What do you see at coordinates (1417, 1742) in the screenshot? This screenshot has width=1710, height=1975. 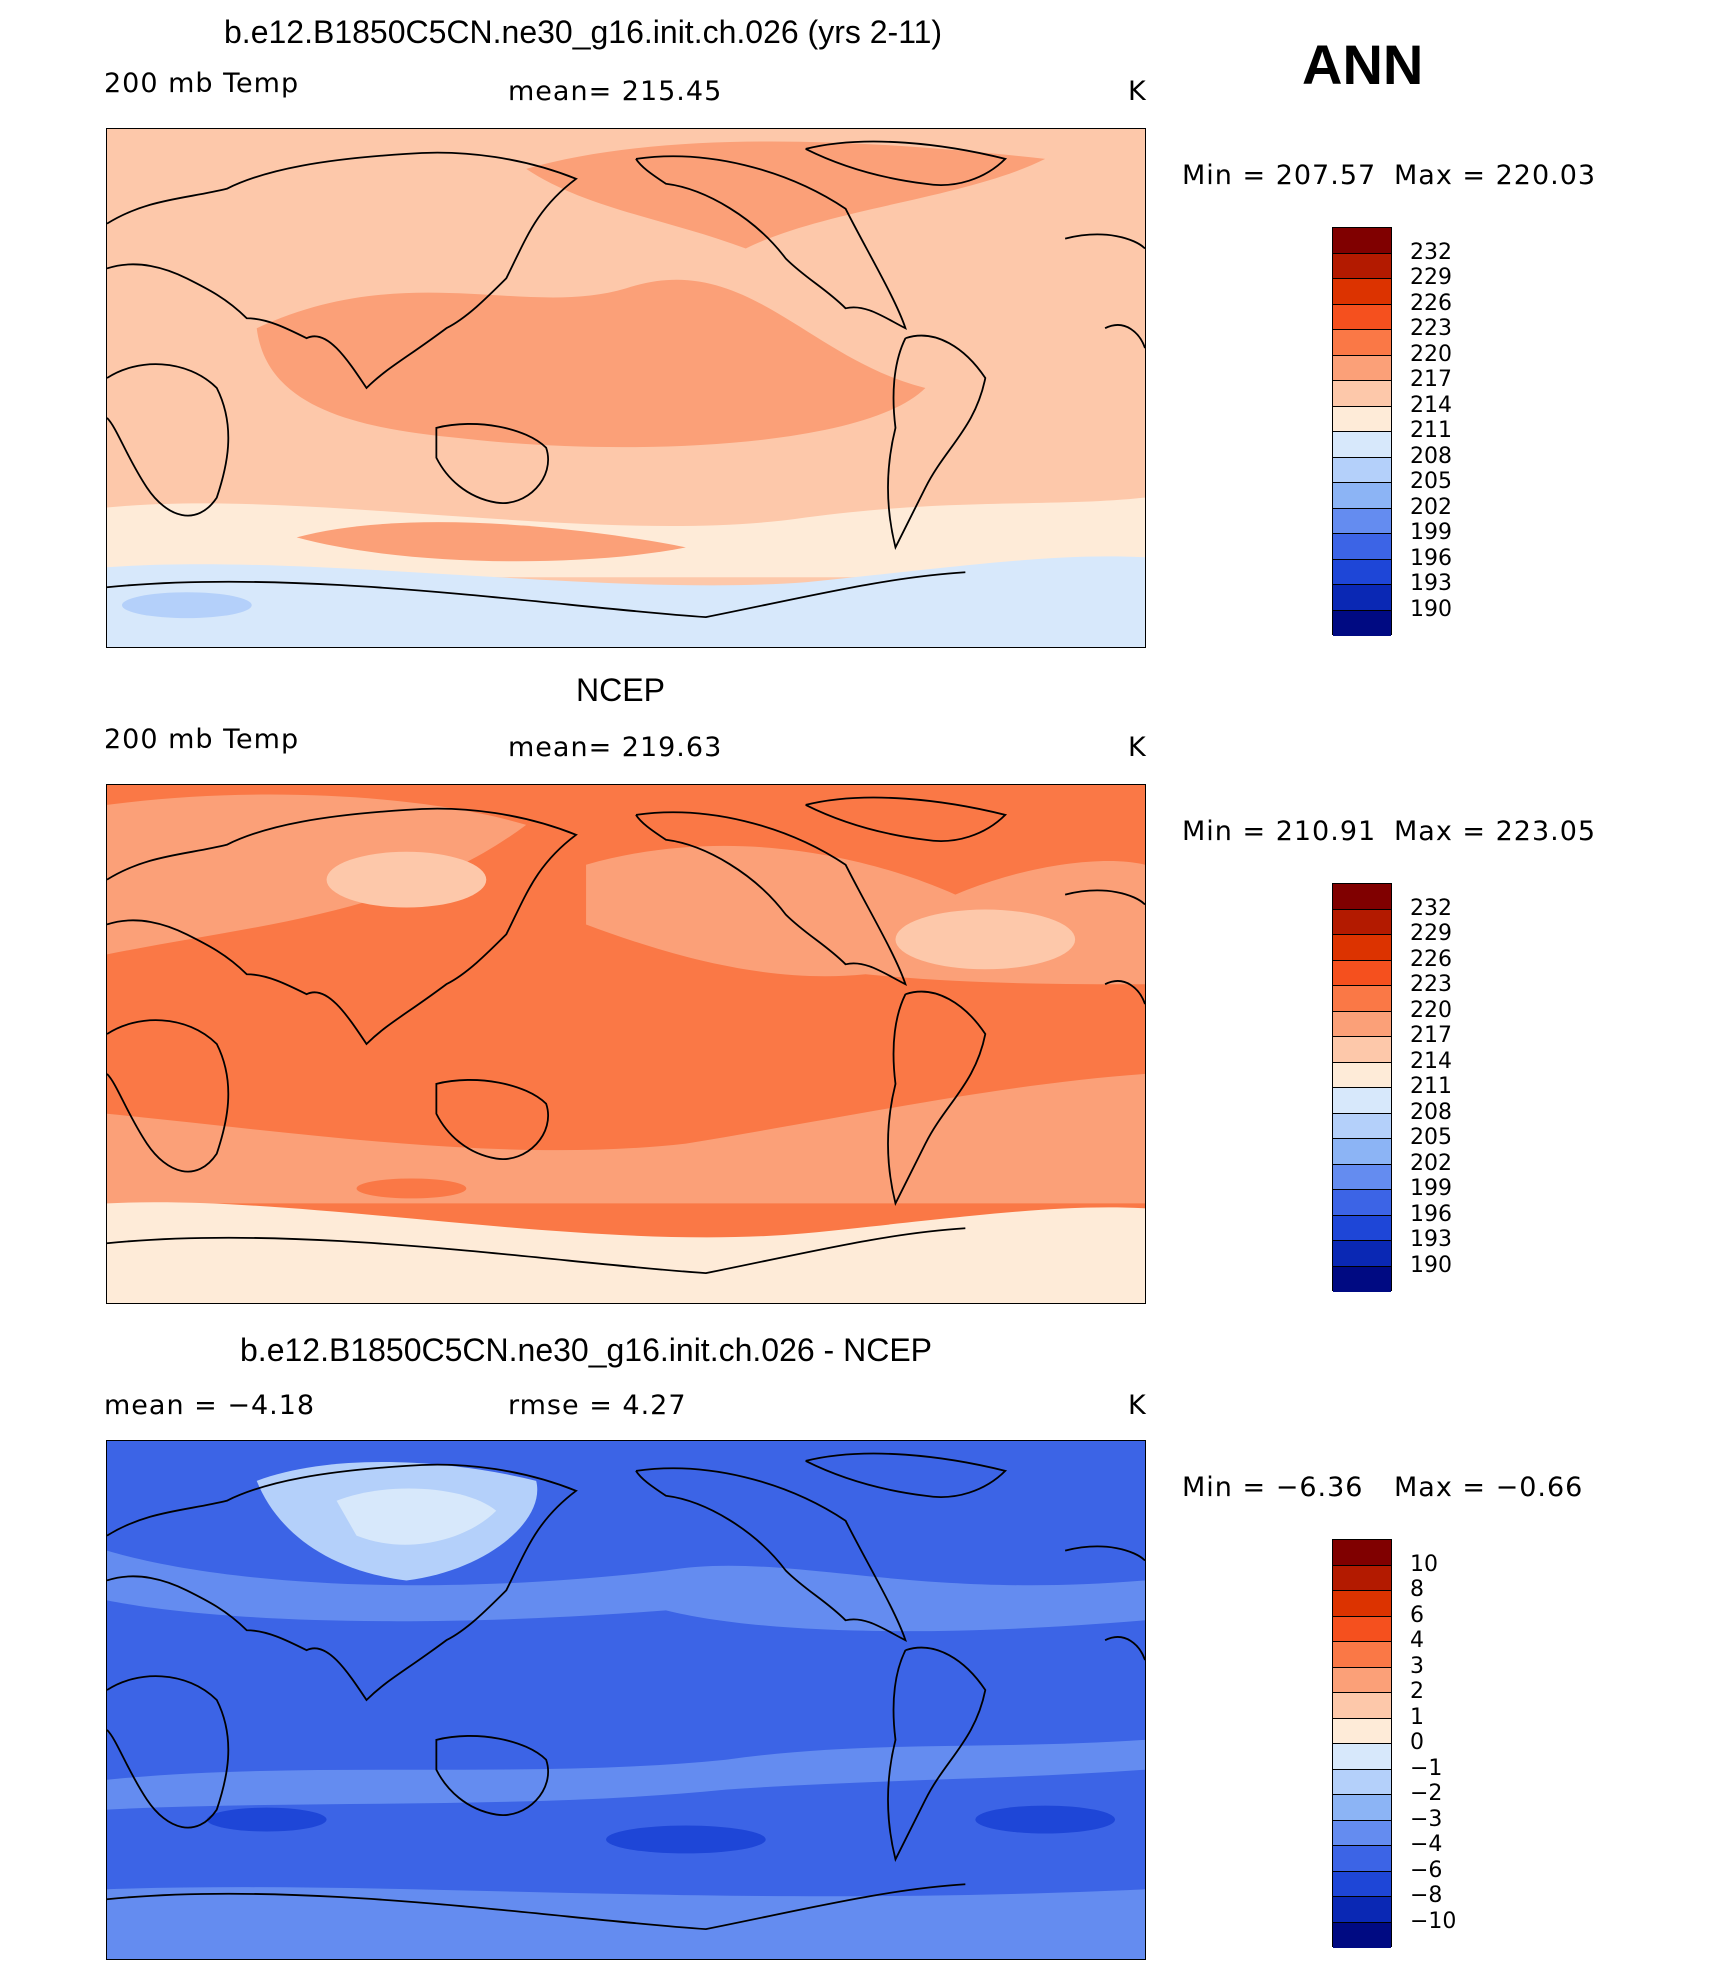 I see `colorbar-label: 0` at bounding box center [1417, 1742].